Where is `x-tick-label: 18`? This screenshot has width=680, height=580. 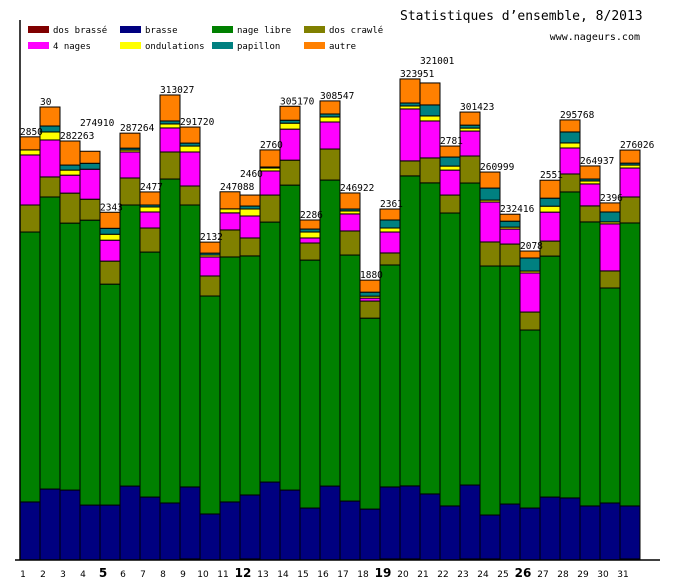
x-tick-label: 18 is located at coordinates (363, 575).